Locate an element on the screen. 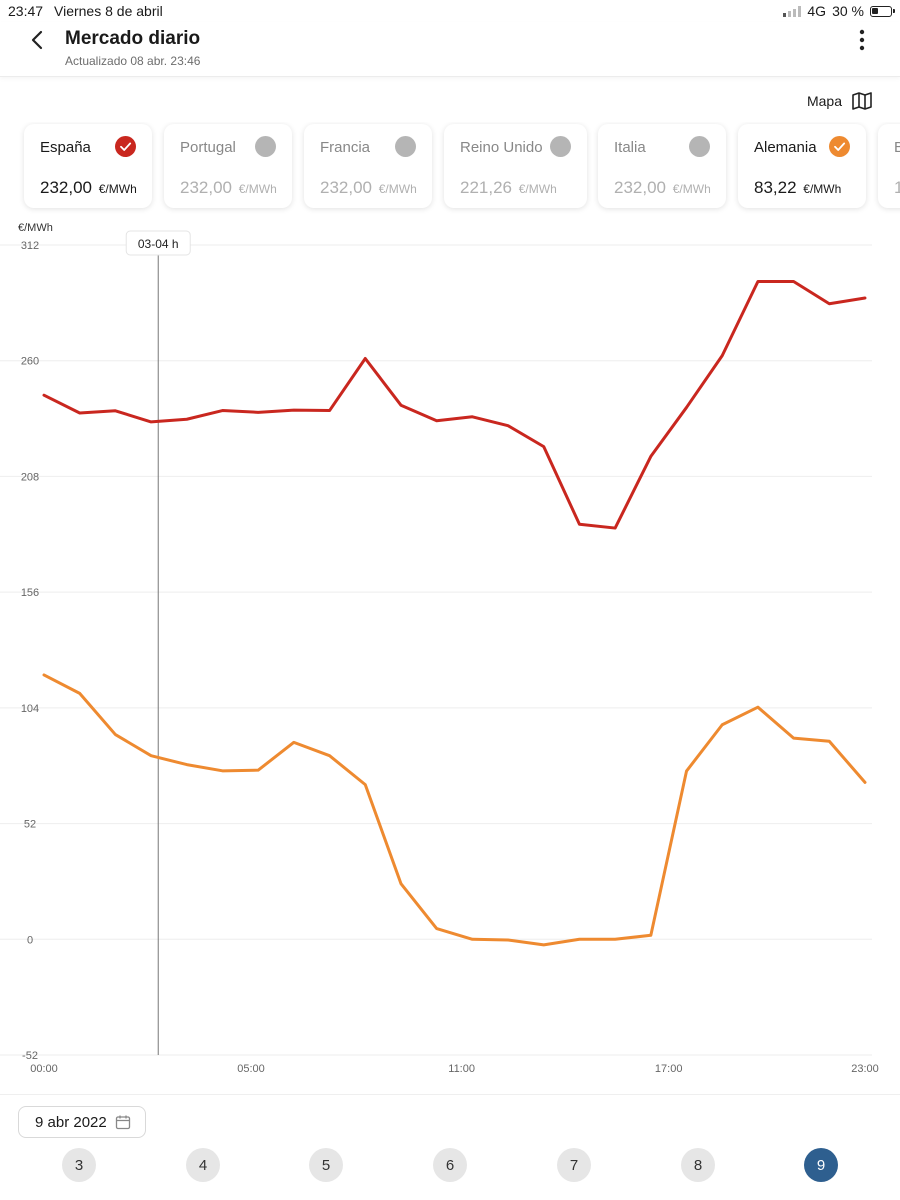 The width and height of the screenshot is (900, 1200). y-tick-label: 208 is located at coordinates (30, 477).